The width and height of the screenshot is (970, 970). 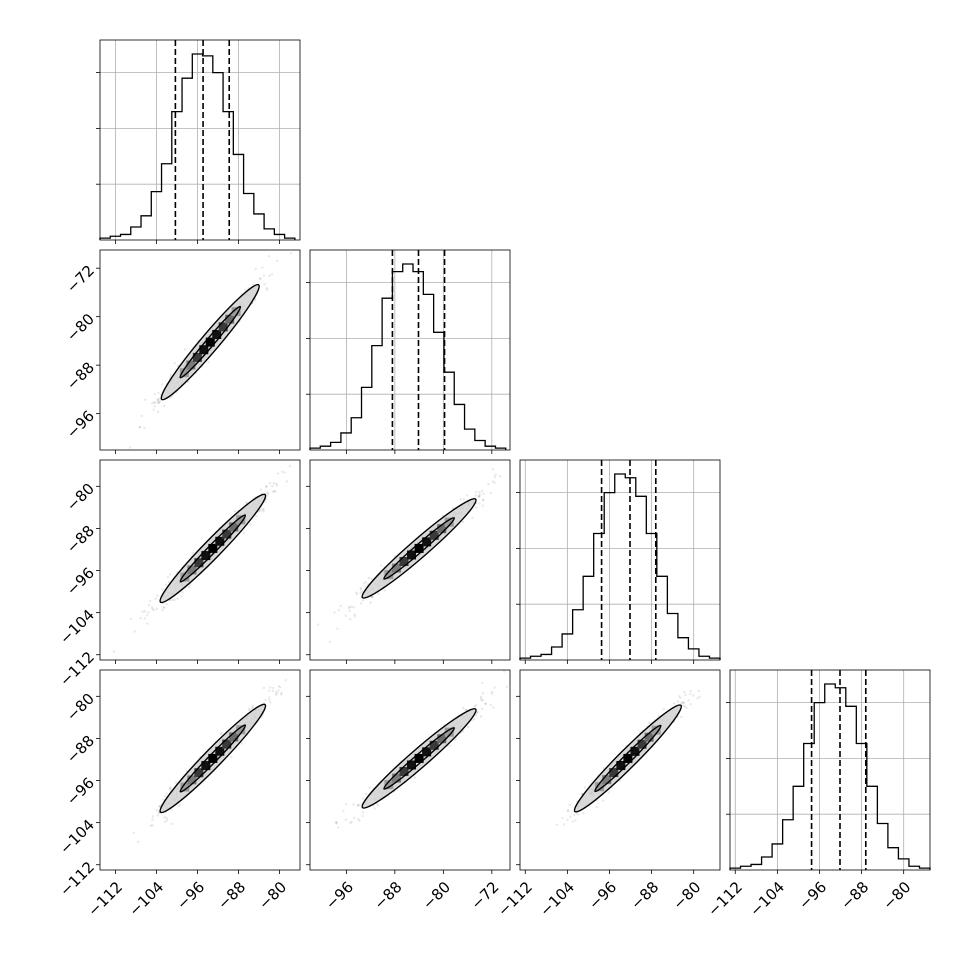 What do you see at coordinates (339, 895) in the screenshot?
I see `x-tick-label: −96` at bounding box center [339, 895].